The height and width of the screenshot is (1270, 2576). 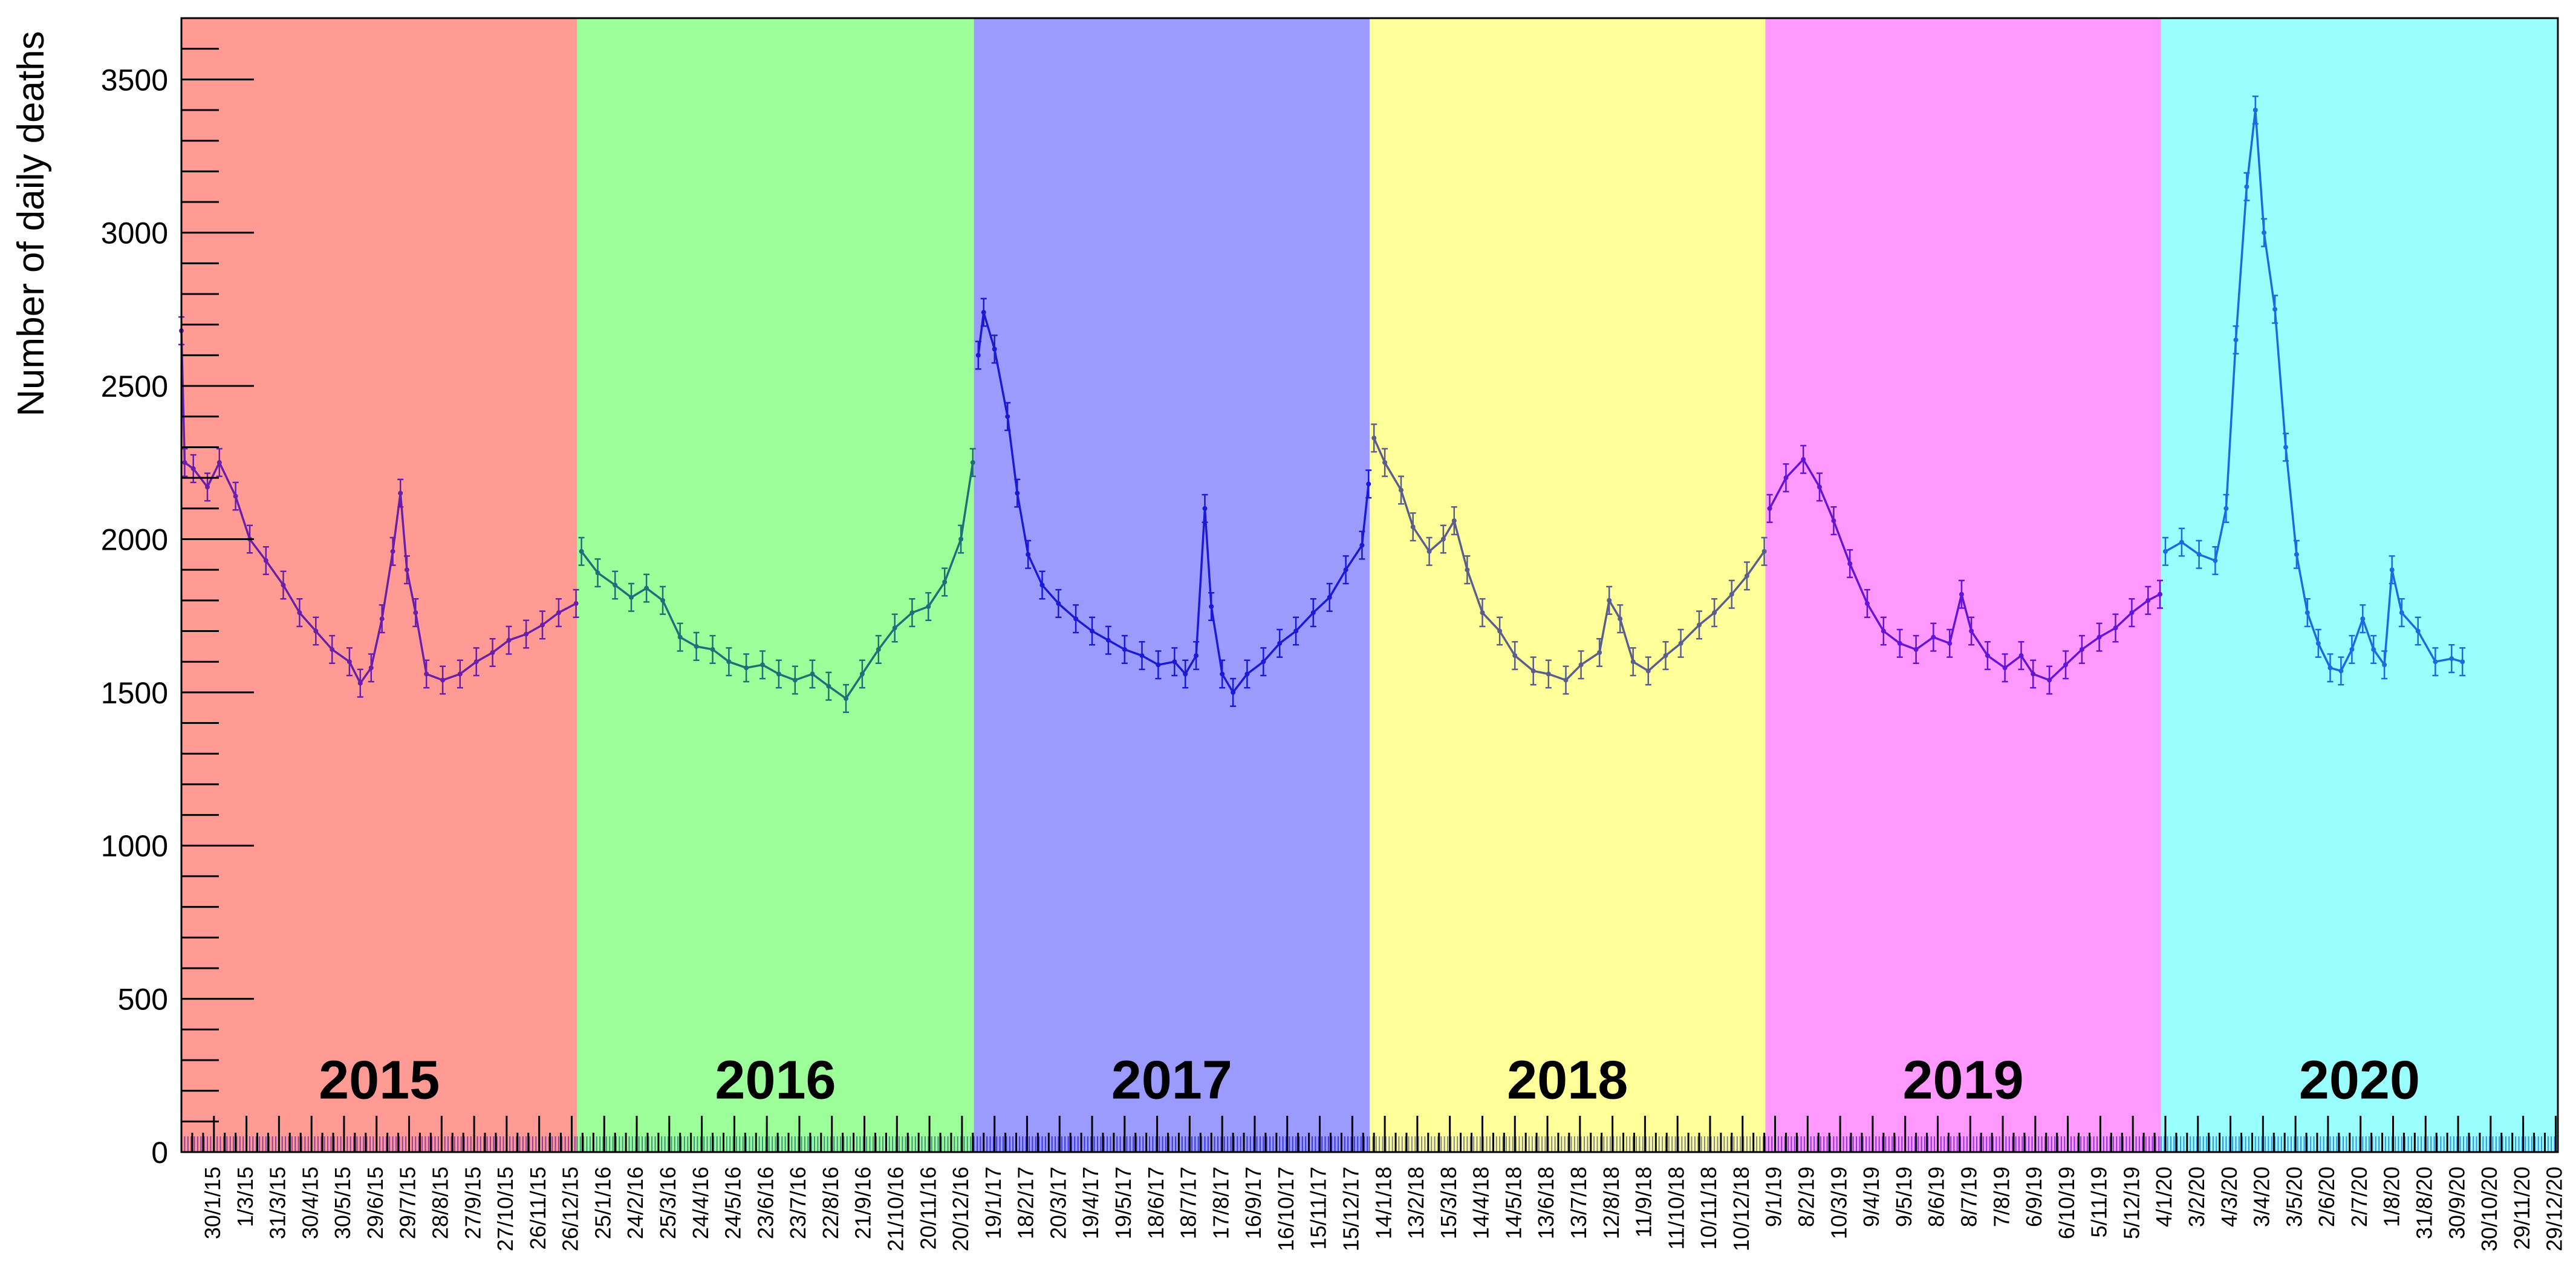 I want to click on x-tick-label: 26/11/15, so click(x=537, y=1208).